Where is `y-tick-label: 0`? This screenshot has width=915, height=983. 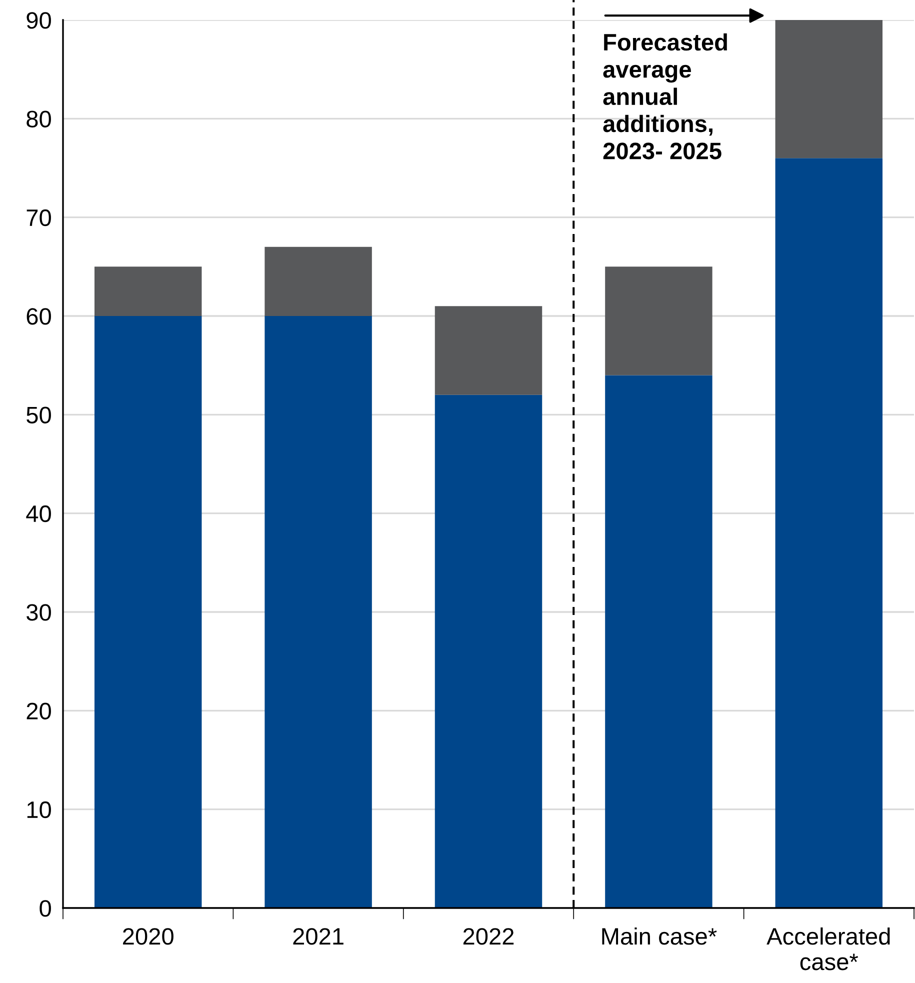
y-tick-label: 0 is located at coordinates (45, 908).